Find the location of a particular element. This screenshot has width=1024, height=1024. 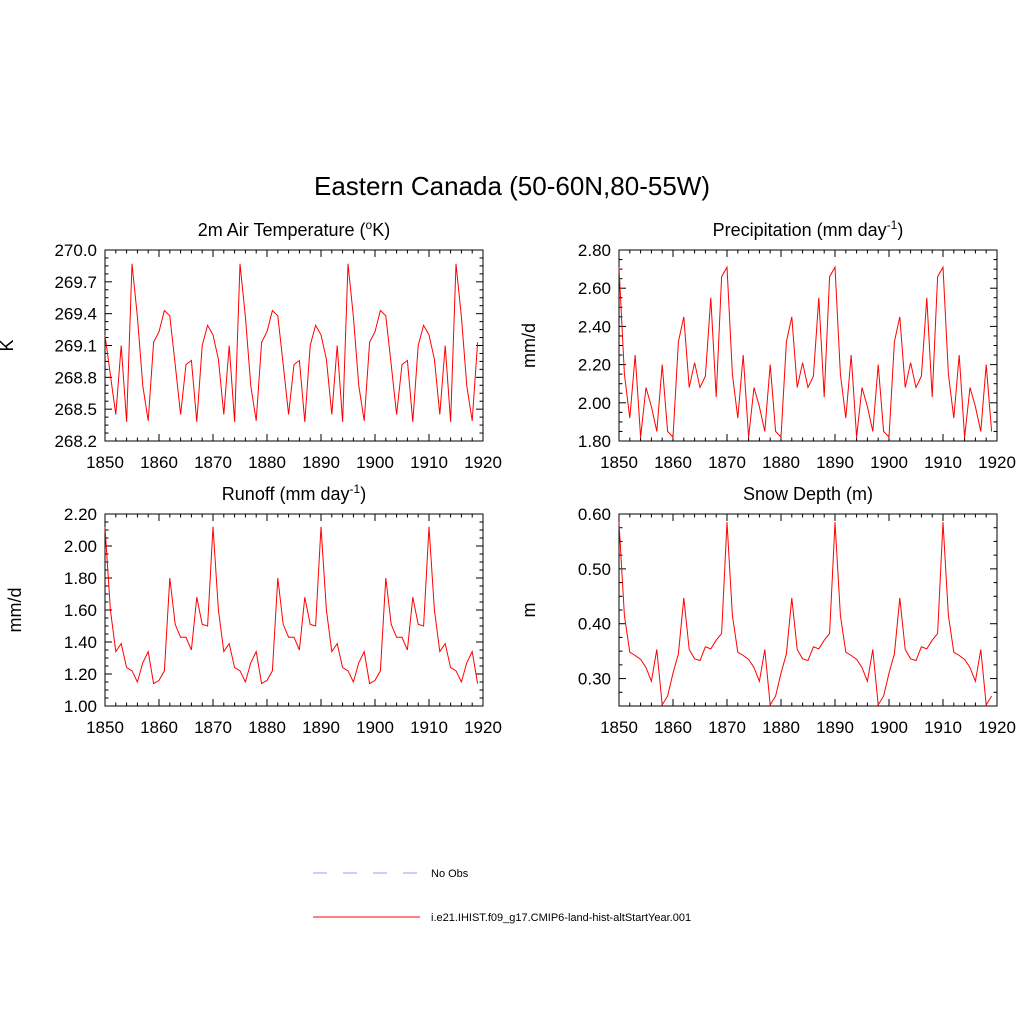

panel-title: Snow Depth (m) is located at coordinates (808, 494).